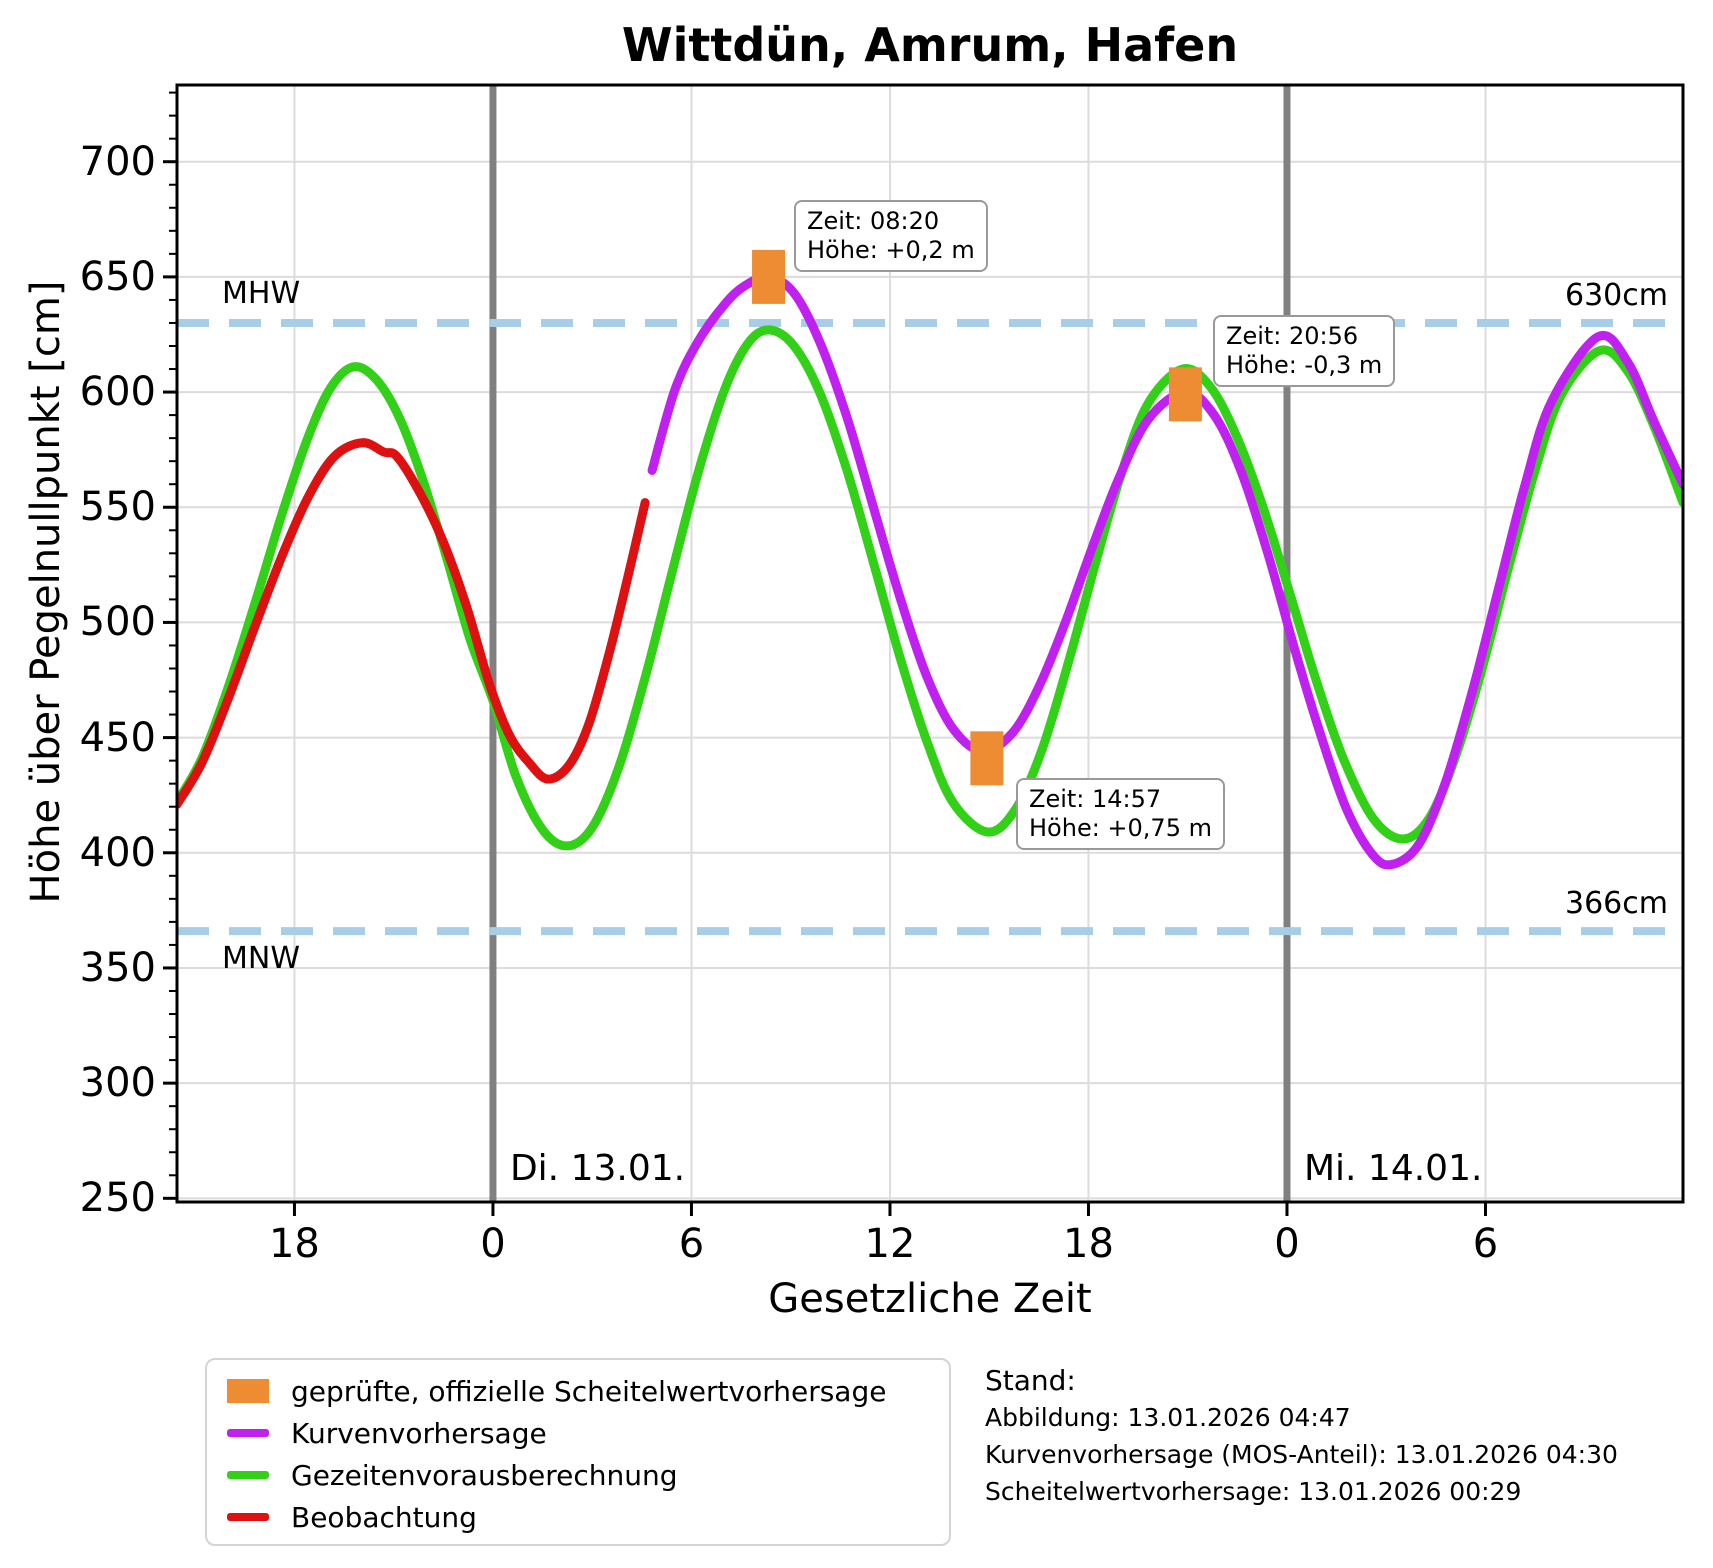  Describe the element at coordinates (413, 623) in the screenshot. I see `curve-beobachtung` at that location.